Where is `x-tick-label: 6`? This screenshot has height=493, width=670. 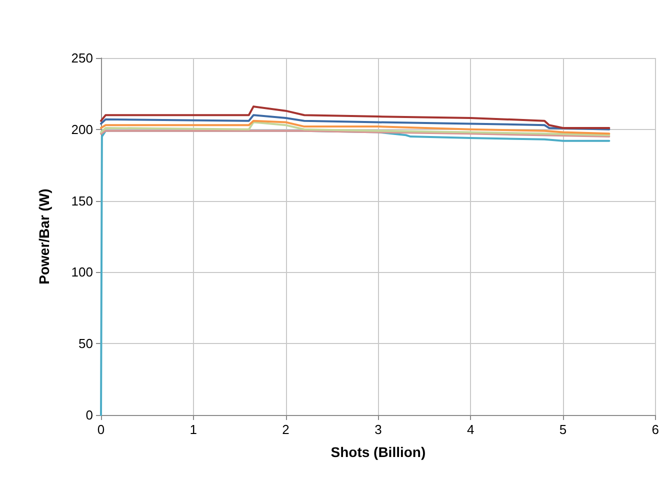
x-tick-label: 6 is located at coordinates (655, 429).